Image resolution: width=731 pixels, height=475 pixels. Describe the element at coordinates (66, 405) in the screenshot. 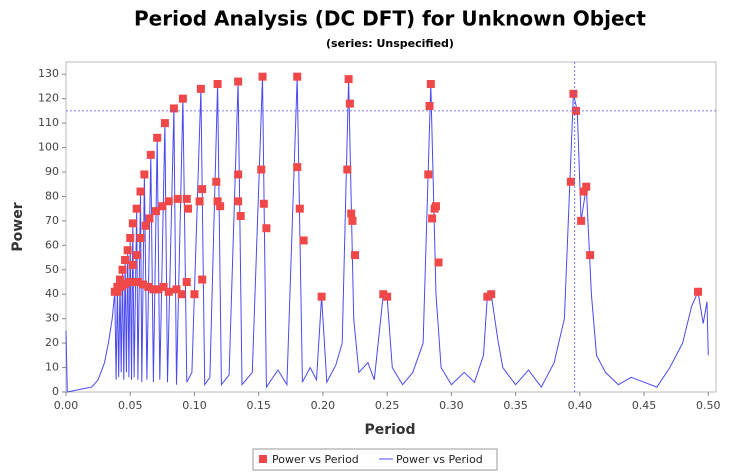

I see `x-tick-label: 0.00` at that location.